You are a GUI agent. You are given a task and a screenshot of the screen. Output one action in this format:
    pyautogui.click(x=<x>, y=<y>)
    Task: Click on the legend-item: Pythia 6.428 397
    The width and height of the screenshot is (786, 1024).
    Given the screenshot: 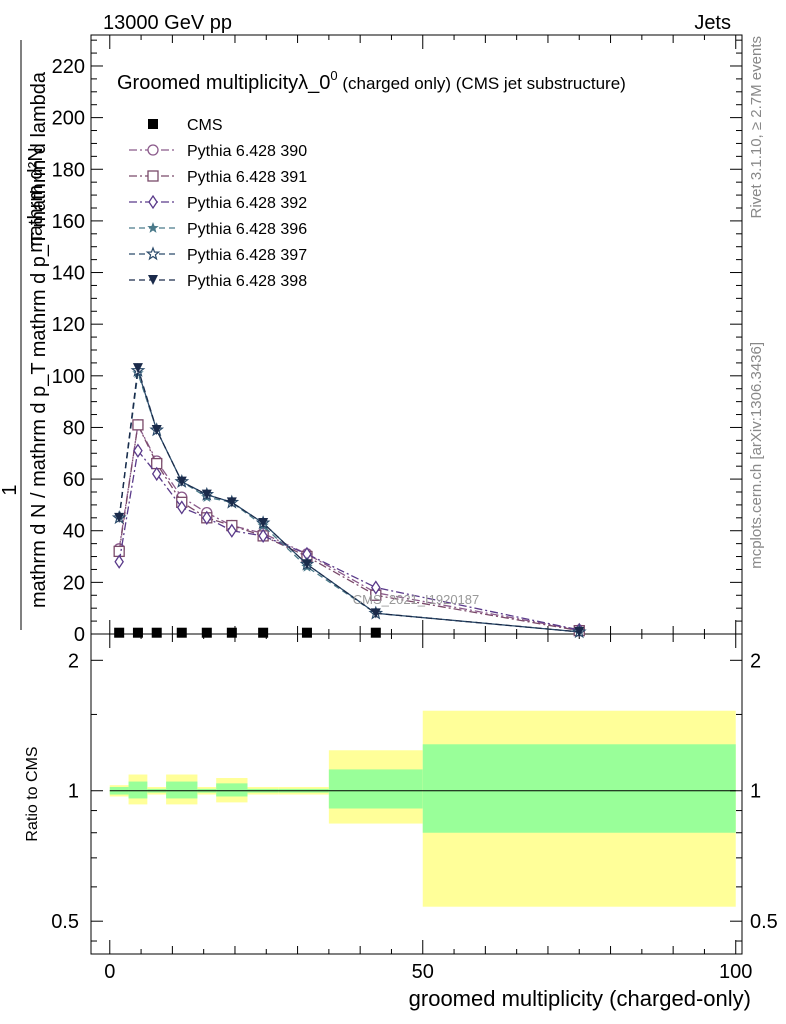 What is the action you would take?
    pyautogui.click(x=218, y=255)
    